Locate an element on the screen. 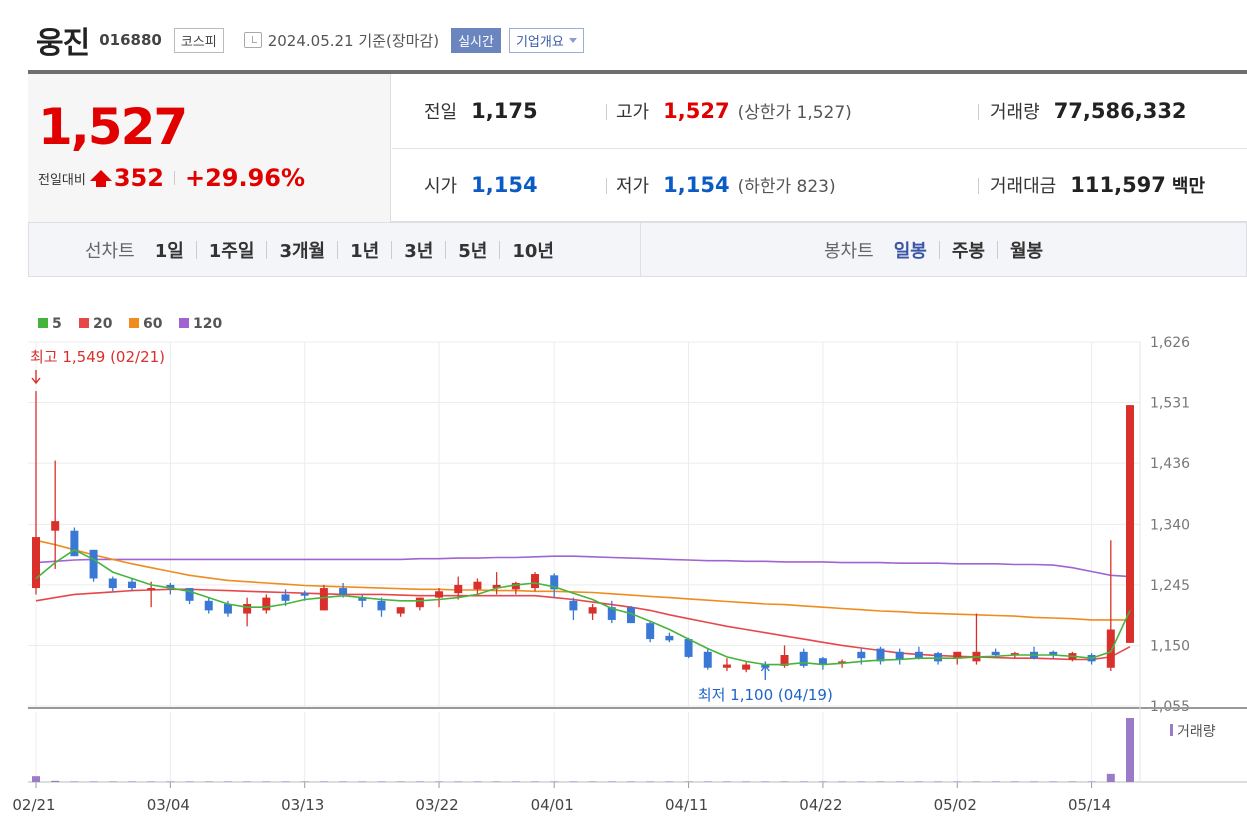 The image size is (1247, 827). tab-candle_tabs-2: 월봉 is located at coordinates (1026, 251).